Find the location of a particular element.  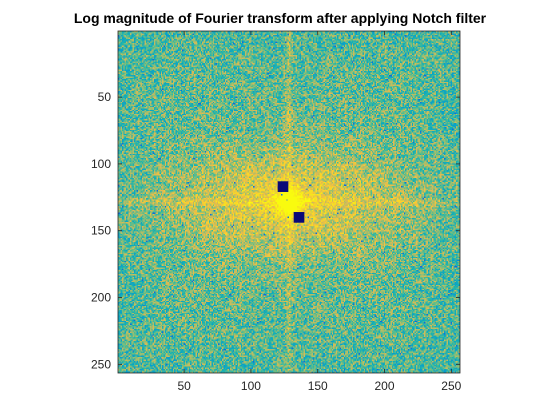

notch-markers is located at coordinates (291, 202).